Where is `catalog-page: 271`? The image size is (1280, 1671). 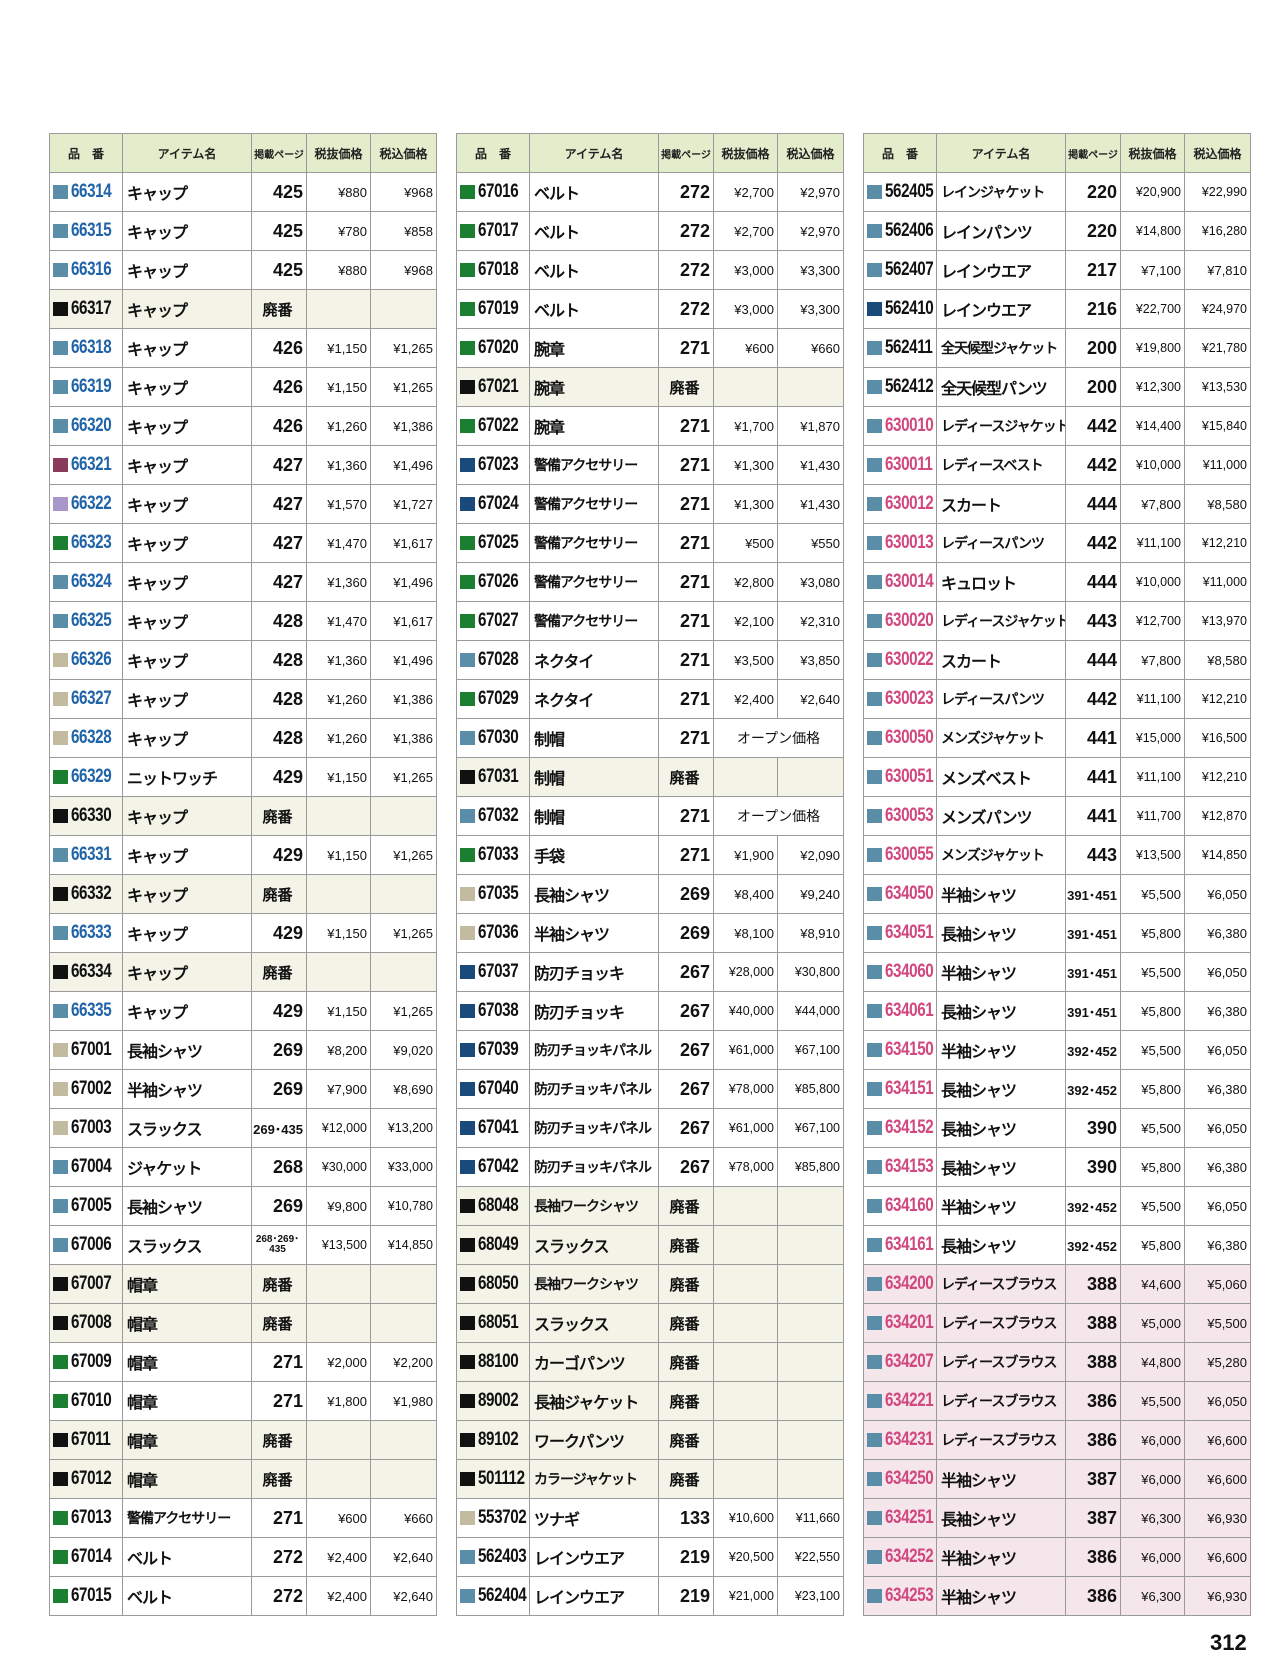 catalog-page: 271 is located at coordinates (686, 465).